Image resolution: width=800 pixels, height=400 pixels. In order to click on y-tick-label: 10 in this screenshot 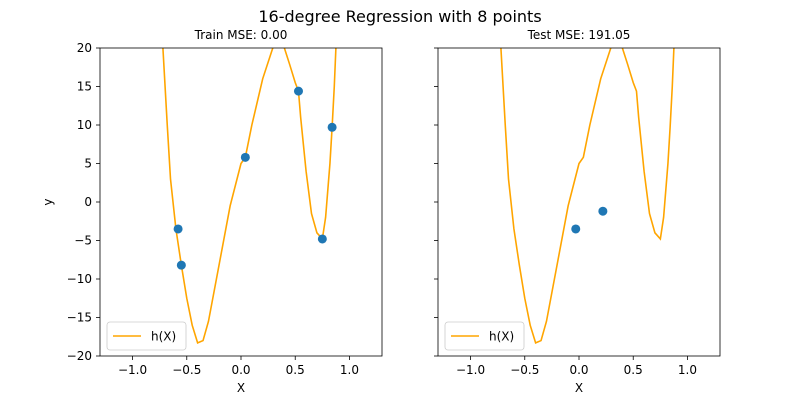, I will do `click(84, 125)`.